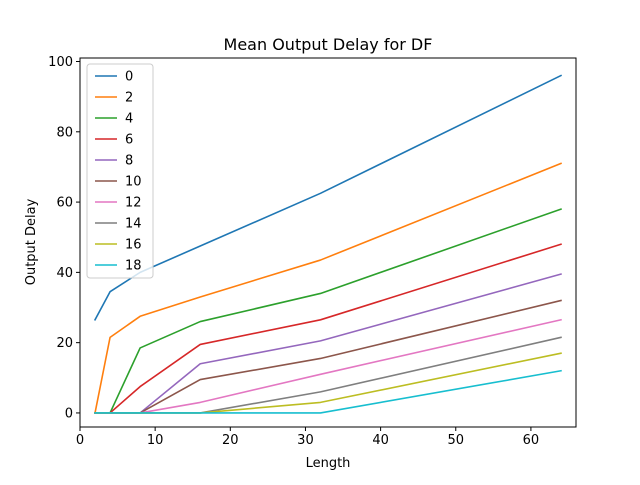 The width and height of the screenshot is (640, 485). I want to click on x-tick-label: 30, so click(305, 440).